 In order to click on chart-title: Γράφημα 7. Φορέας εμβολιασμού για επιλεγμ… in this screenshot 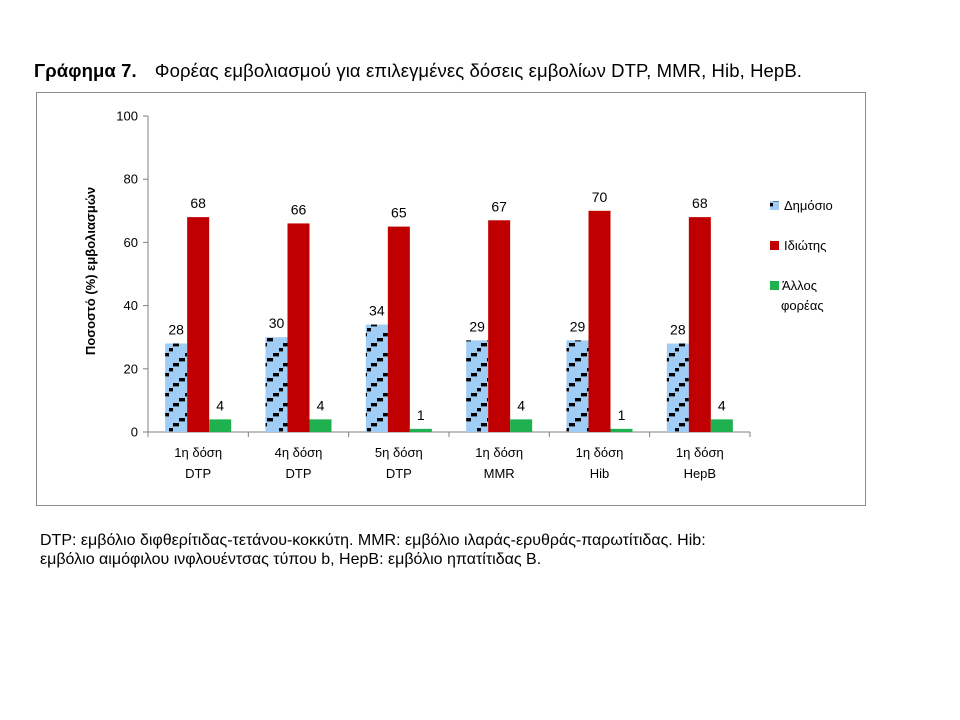, I will do `click(494, 71)`.